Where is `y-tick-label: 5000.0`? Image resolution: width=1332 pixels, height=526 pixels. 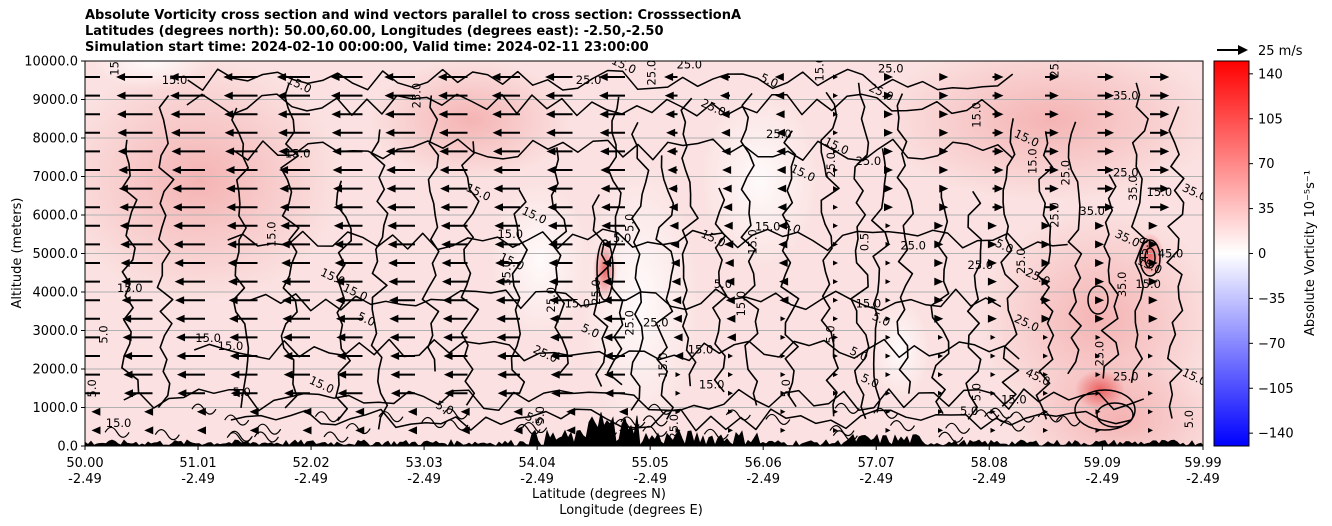
y-tick-label: 5000.0 is located at coordinates (56, 254).